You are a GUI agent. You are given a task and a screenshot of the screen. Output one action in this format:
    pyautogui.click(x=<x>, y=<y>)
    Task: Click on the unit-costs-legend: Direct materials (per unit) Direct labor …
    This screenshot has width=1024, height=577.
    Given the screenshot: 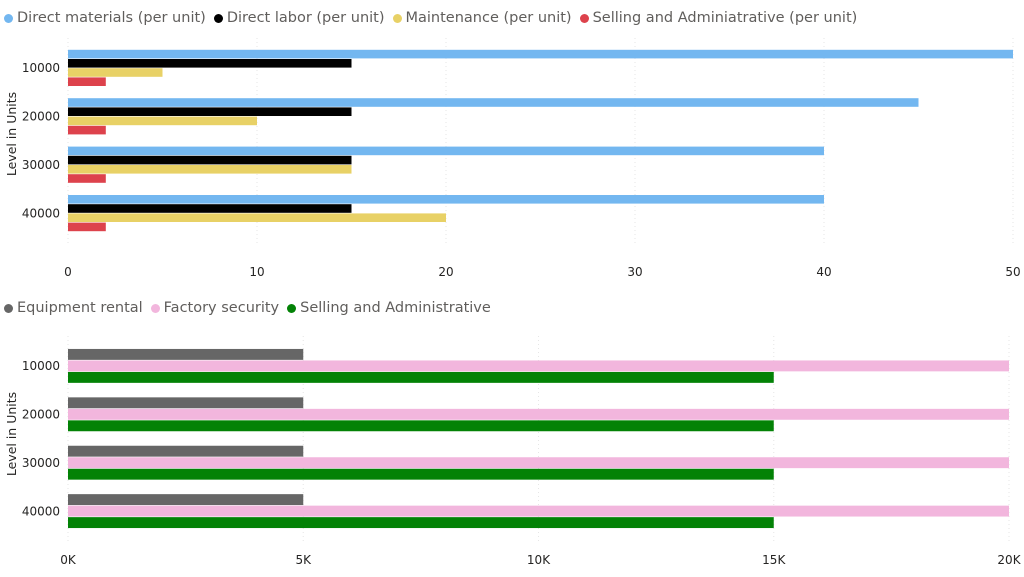 What is the action you would take?
    pyautogui.click(x=430, y=18)
    